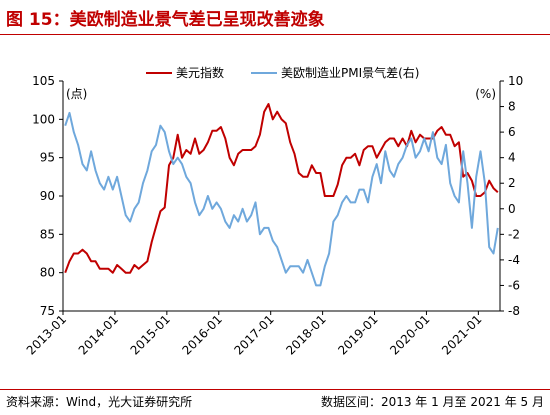 The height and width of the screenshot is (415, 550). What do you see at coordinates (512, 209) in the screenshot?
I see `right-tick-label: 0` at bounding box center [512, 209].